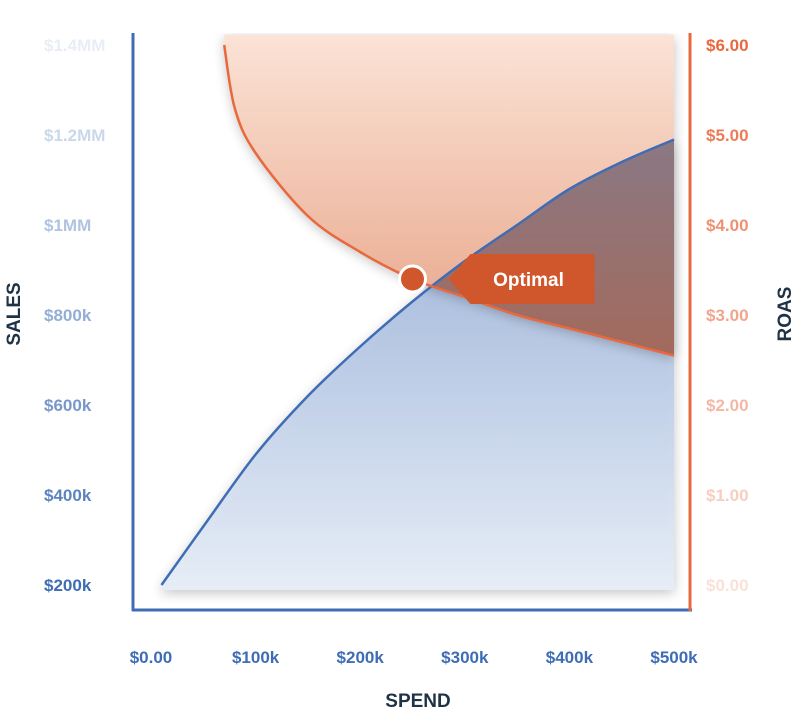 The height and width of the screenshot is (714, 803). I want to click on x-tick-label: $300k, so click(465, 657).